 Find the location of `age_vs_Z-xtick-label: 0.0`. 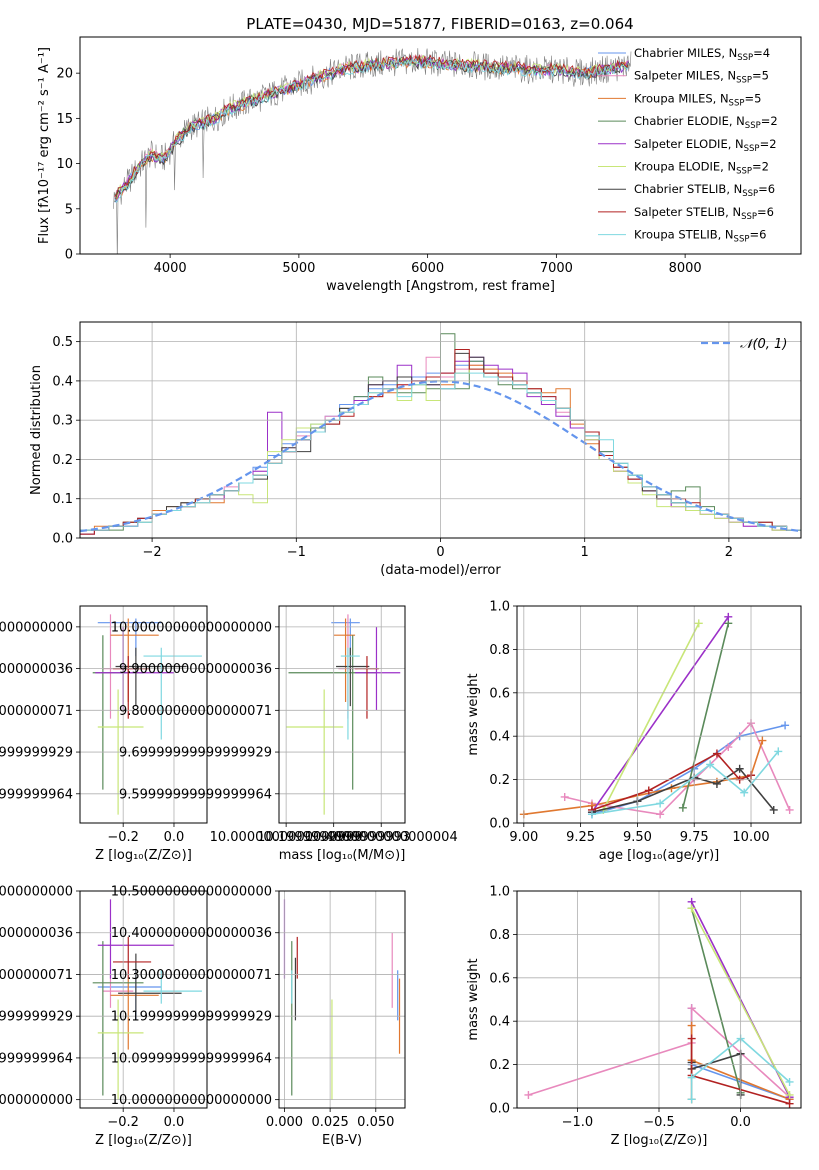

age_vs_Z-xtick-label: 0.0 is located at coordinates (174, 837).